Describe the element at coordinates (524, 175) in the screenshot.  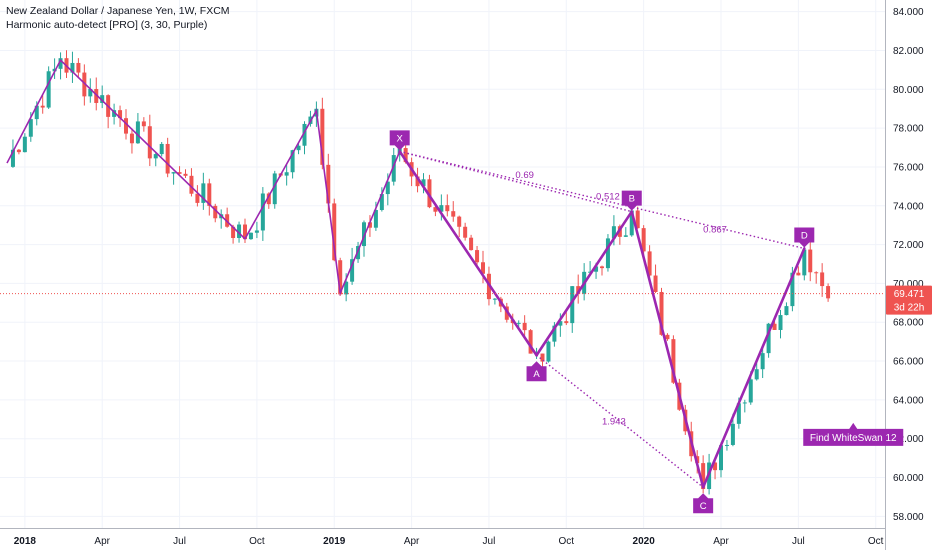
I see `ratio-label: 0.69` at that location.